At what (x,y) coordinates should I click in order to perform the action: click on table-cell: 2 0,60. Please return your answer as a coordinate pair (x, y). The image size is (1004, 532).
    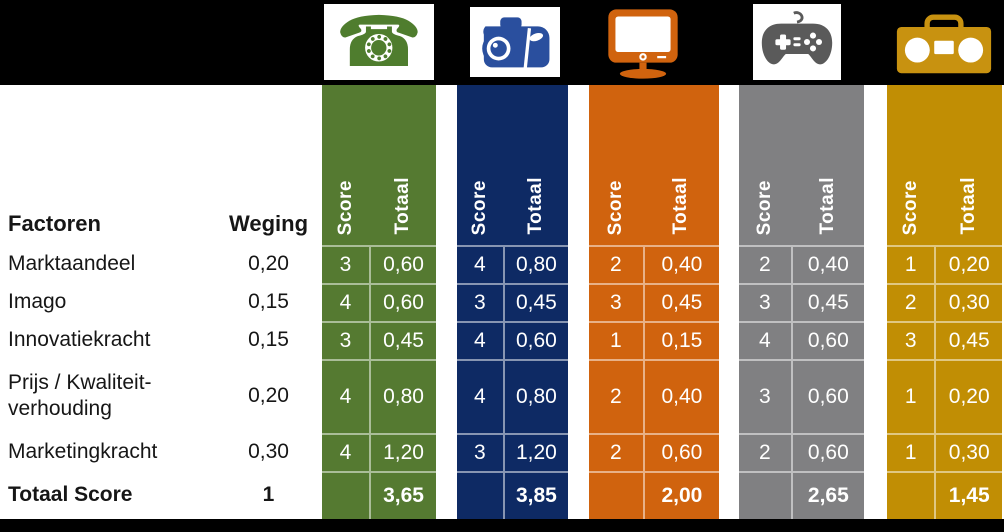
    Looking at the image, I should click on (801, 452).